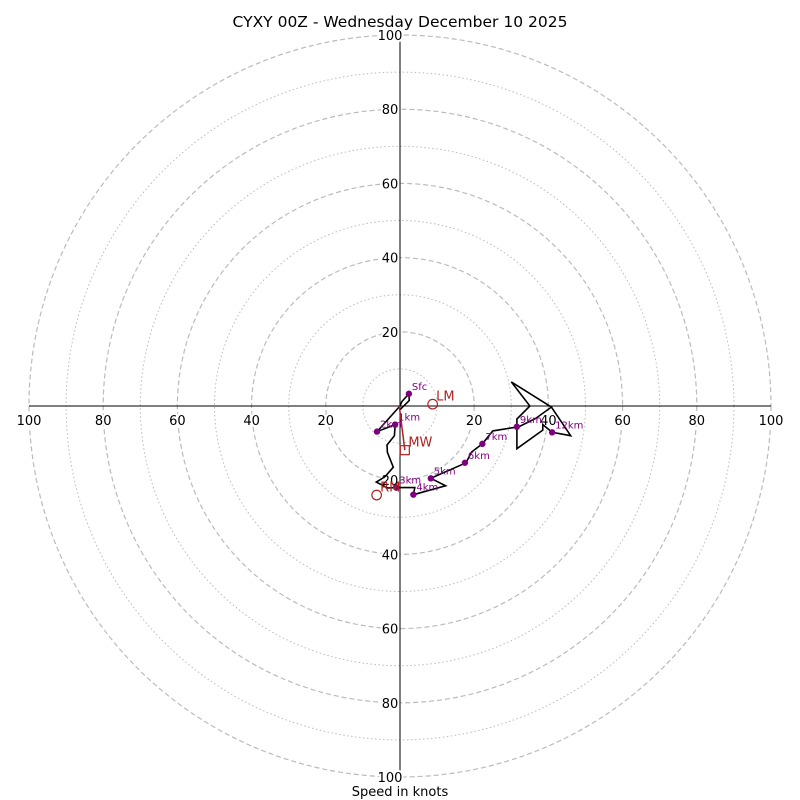 This screenshot has height=800, width=800. Describe the element at coordinates (569, 425) in the screenshot. I see `height-marker-label: 12km` at that location.